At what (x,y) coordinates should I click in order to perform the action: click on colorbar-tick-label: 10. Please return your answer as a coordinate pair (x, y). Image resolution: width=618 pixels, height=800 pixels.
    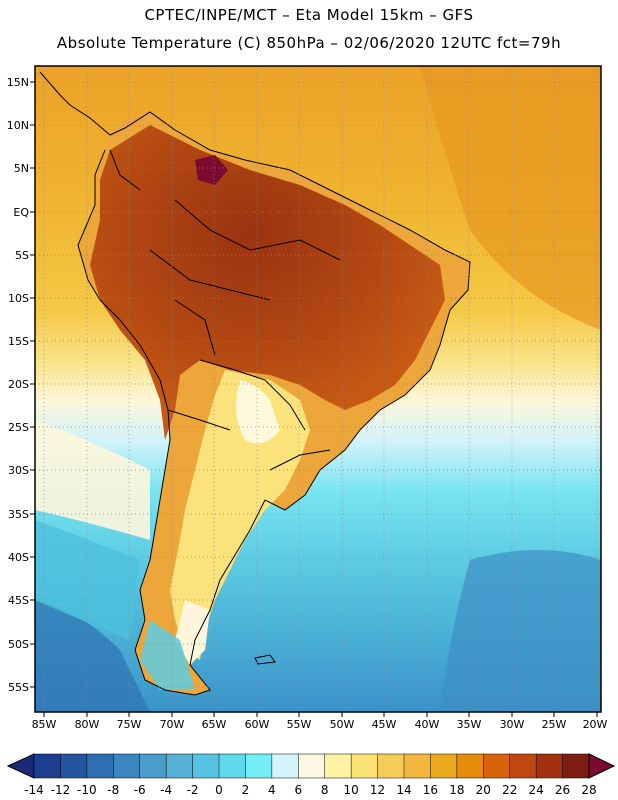
    Looking at the image, I should click on (350, 790).